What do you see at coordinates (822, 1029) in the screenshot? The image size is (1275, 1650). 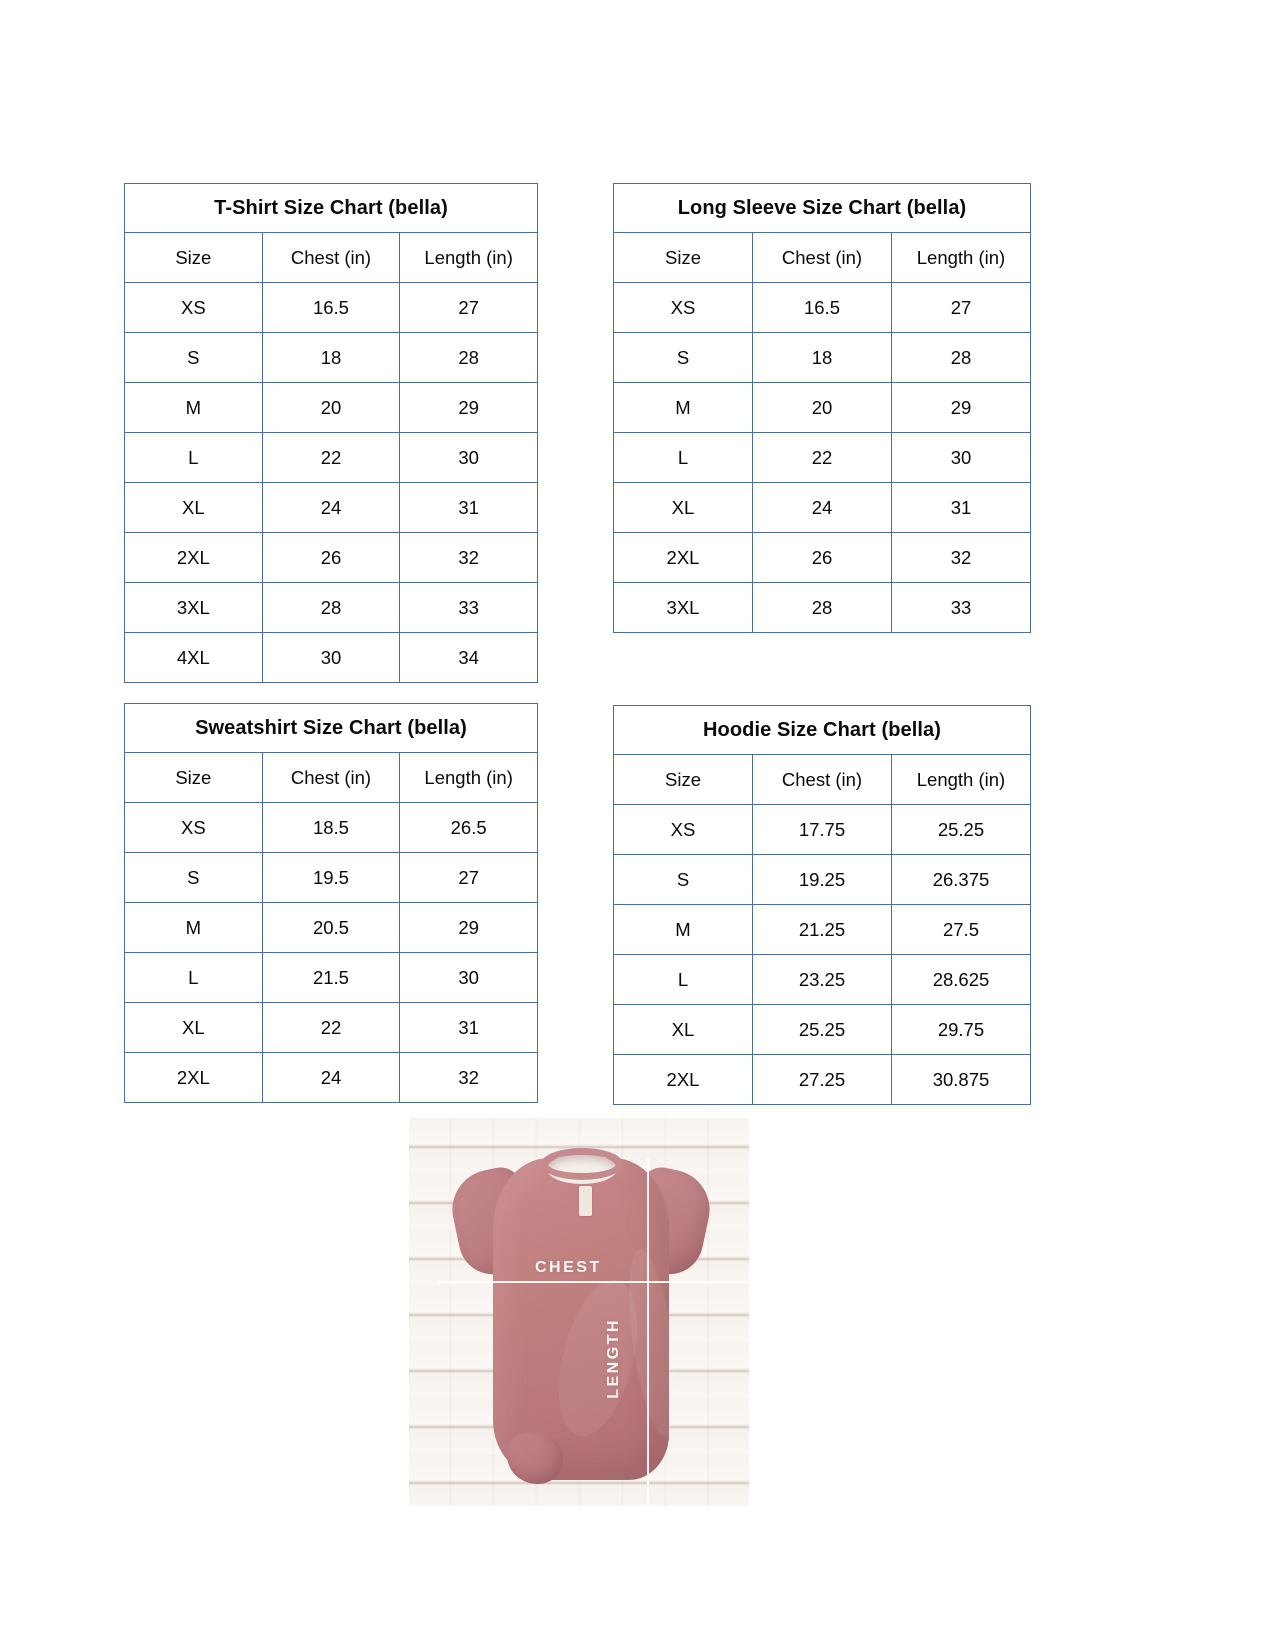 I see `table-row: XL 25.25 29.75` at bounding box center [822, 1029].